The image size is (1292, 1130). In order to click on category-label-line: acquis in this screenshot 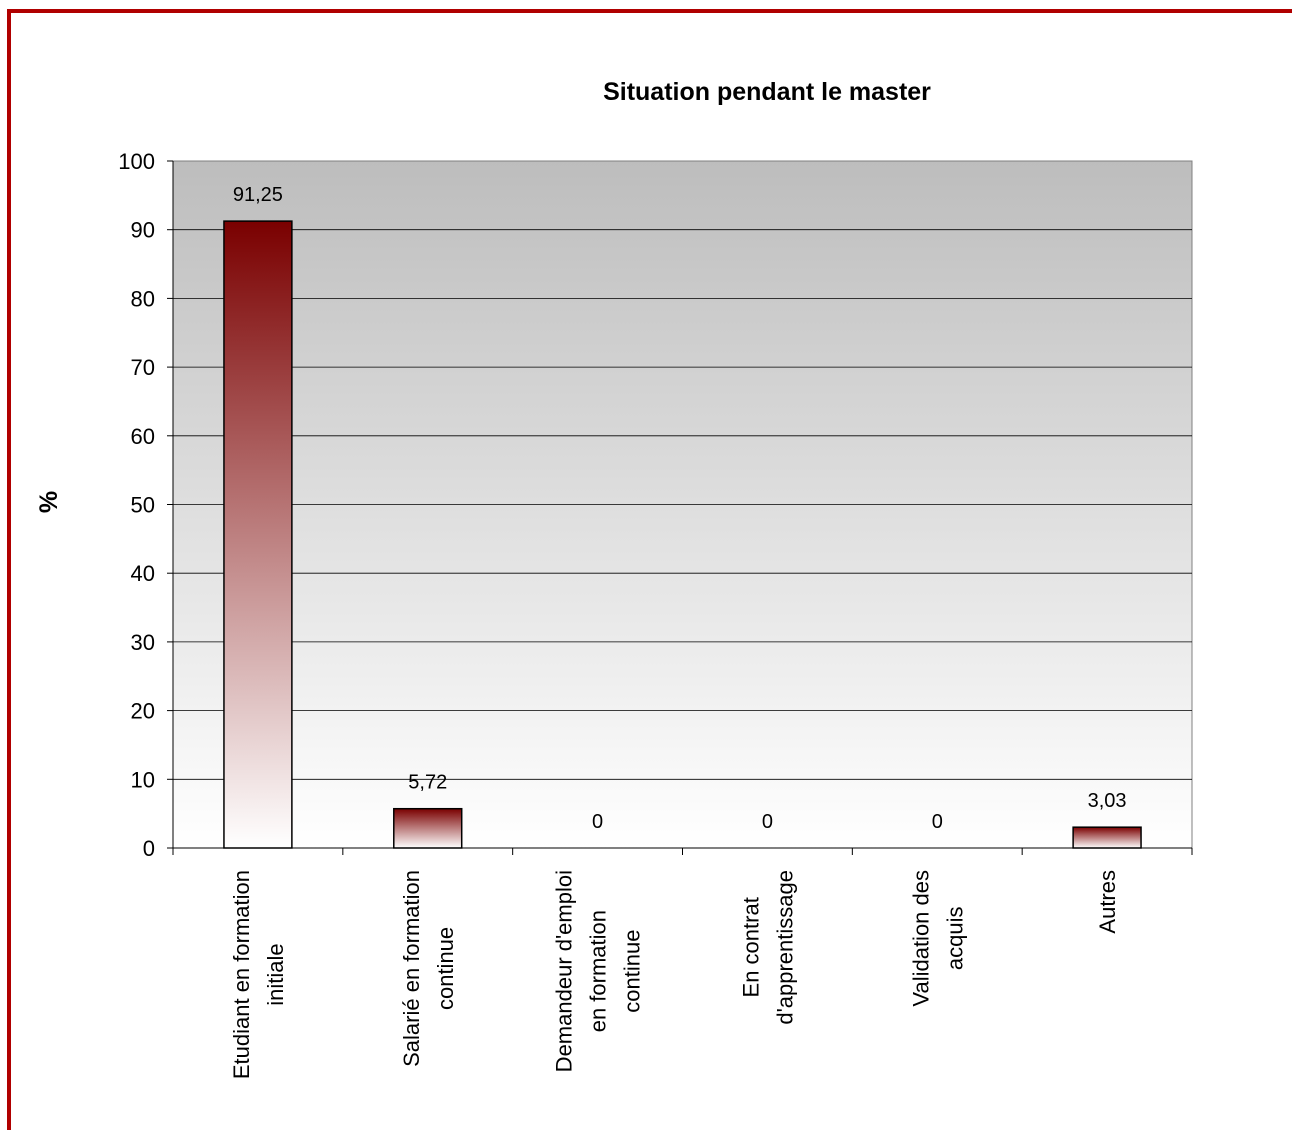, I will do `click(954, 938)`.